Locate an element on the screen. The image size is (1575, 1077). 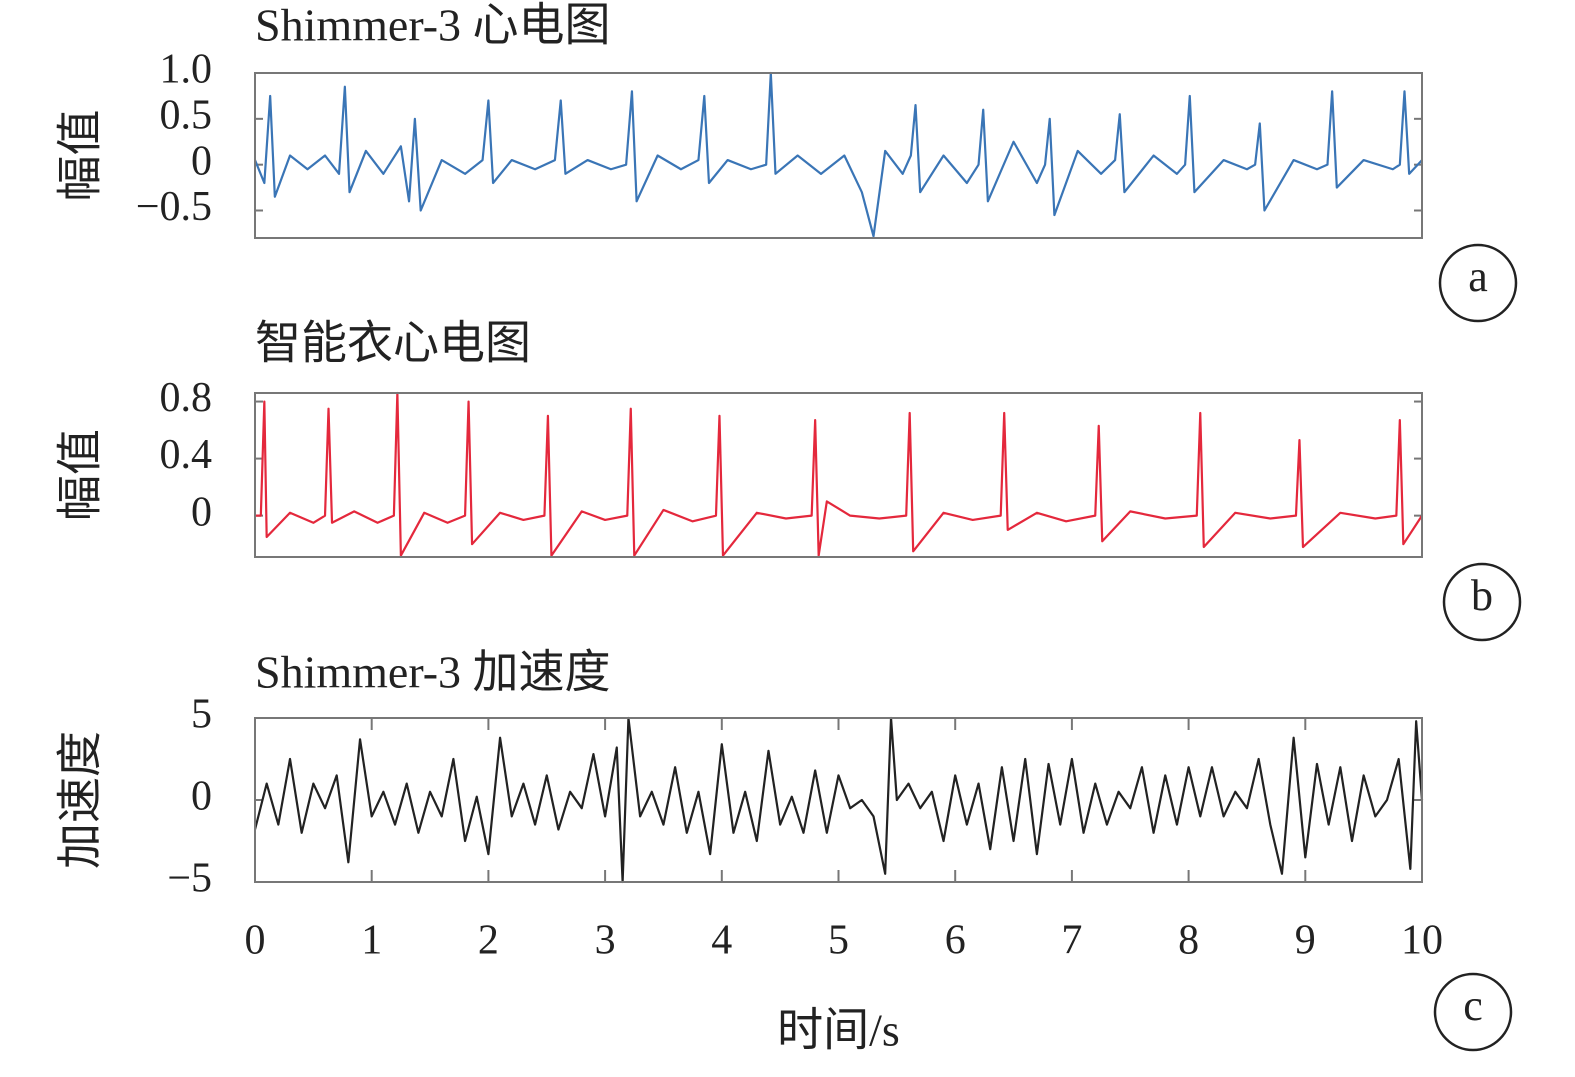
y-tick-label: 0.8 is located at coordinates (186, 398).